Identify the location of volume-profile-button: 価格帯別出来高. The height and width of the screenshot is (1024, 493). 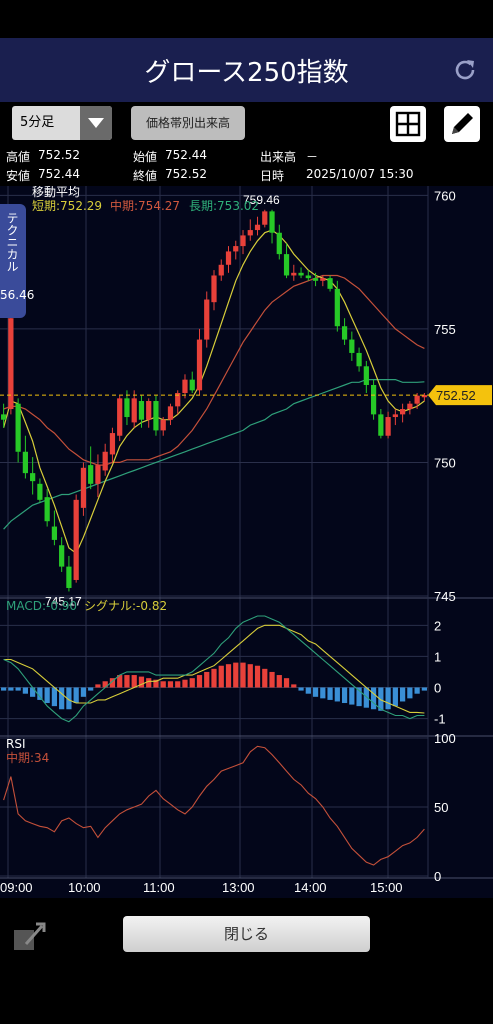
(188, 123).